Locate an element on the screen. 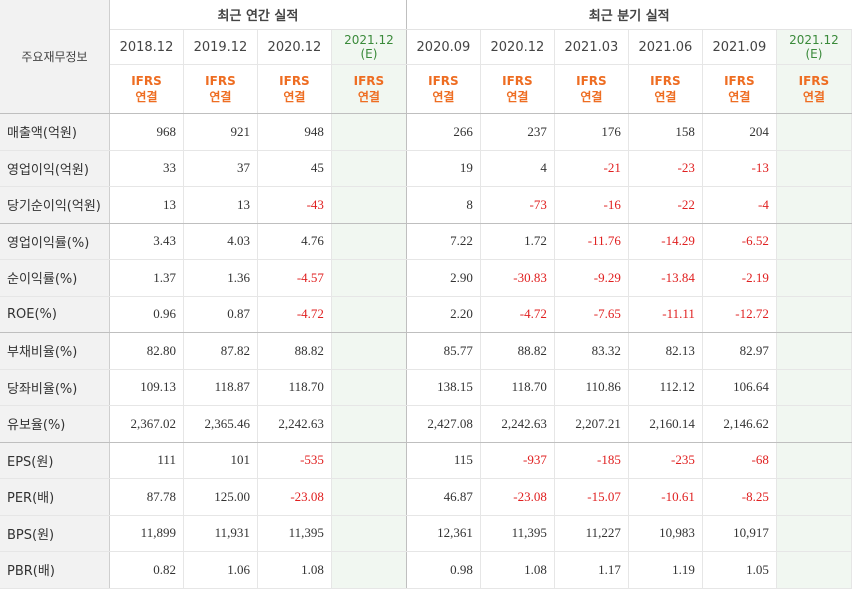 This screenshot has width=852, height=589. quarterly-value-cell: 11,227 is located at coordinates (591, 533).